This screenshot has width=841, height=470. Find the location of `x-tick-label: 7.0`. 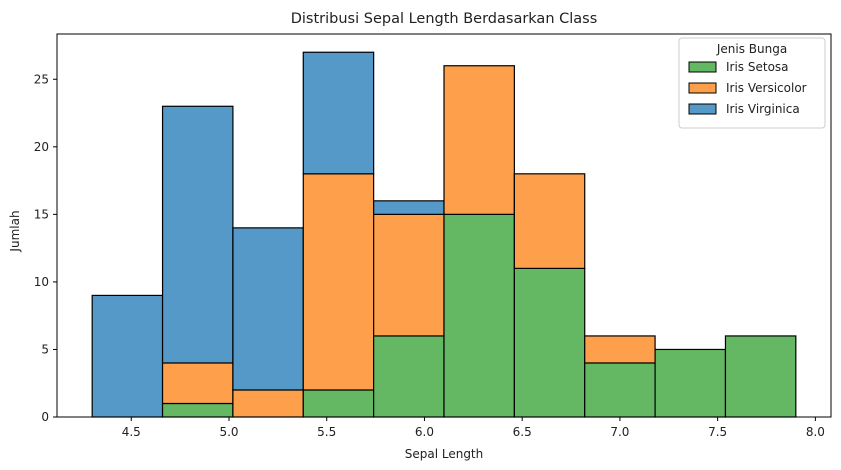

x-tick-label: 7.0 is located at coordinates (619, 432).